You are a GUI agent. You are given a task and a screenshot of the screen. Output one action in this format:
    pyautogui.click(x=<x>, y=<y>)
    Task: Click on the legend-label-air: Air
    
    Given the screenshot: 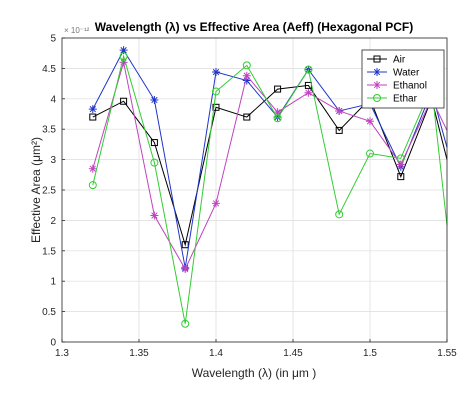 What is the action you would take?
    pyautogui.click(x=399, y=60)
    